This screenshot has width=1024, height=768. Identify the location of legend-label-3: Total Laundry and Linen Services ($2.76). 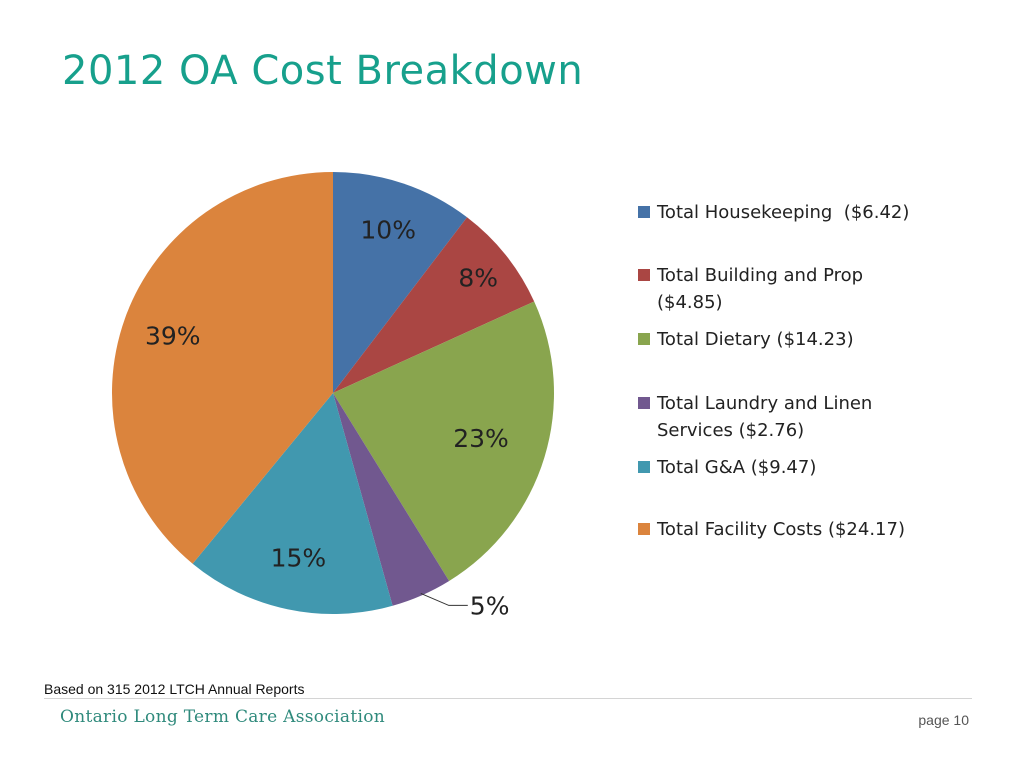
(807, 417).